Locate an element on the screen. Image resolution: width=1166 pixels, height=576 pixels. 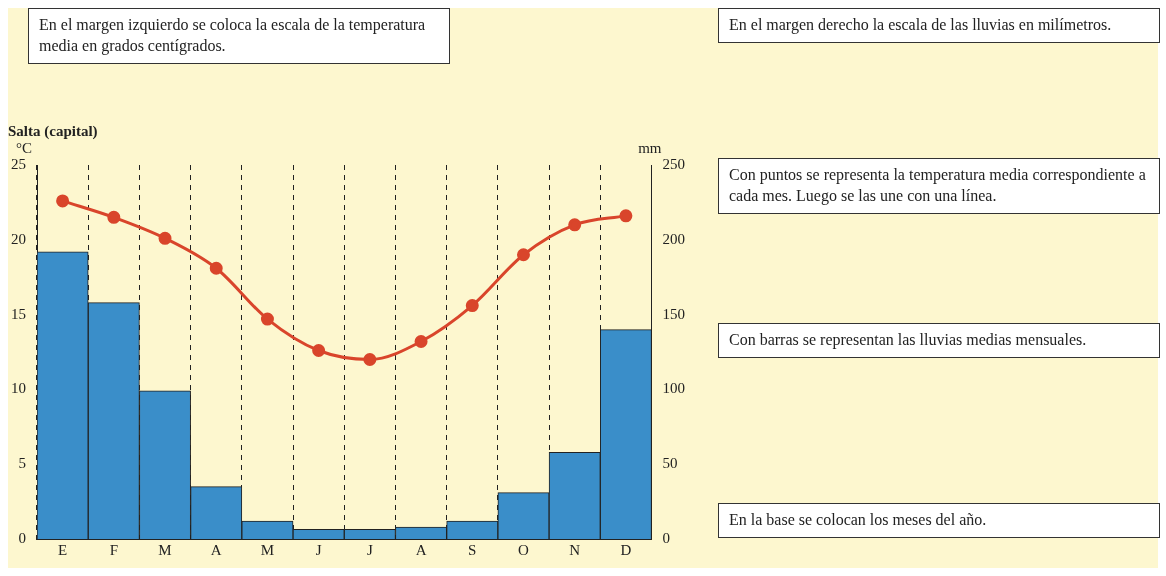
y-tick-label: 15 is located at coordinates (18, 313).